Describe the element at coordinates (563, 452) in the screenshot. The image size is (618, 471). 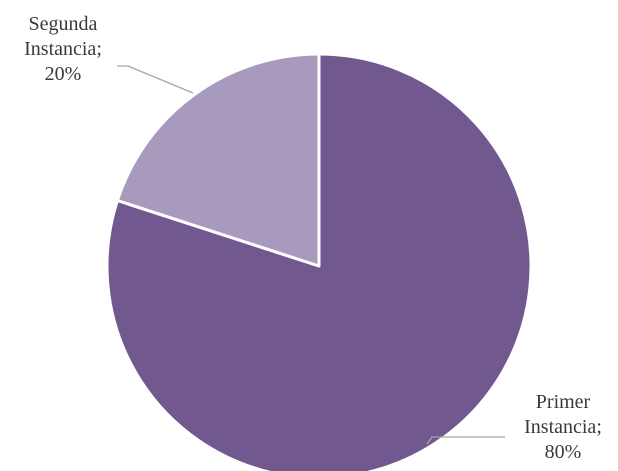
I see `data-label-line: 80%` at that location.